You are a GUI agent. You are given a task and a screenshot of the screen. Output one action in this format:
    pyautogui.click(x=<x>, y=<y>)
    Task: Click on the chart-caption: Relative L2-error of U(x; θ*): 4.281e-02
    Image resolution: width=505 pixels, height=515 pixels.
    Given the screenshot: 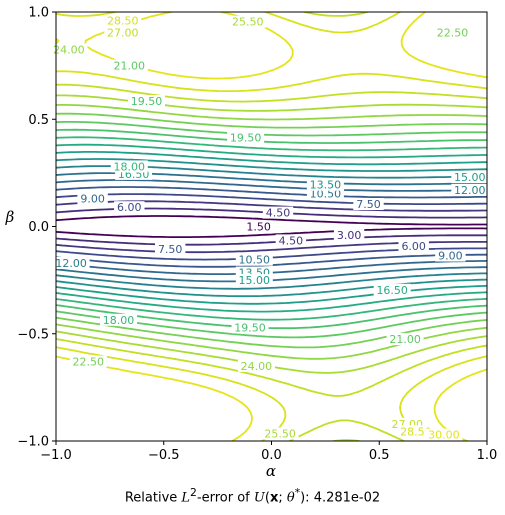 What is the action you would take?
    pyautogui.click(x=252, y=495)
    